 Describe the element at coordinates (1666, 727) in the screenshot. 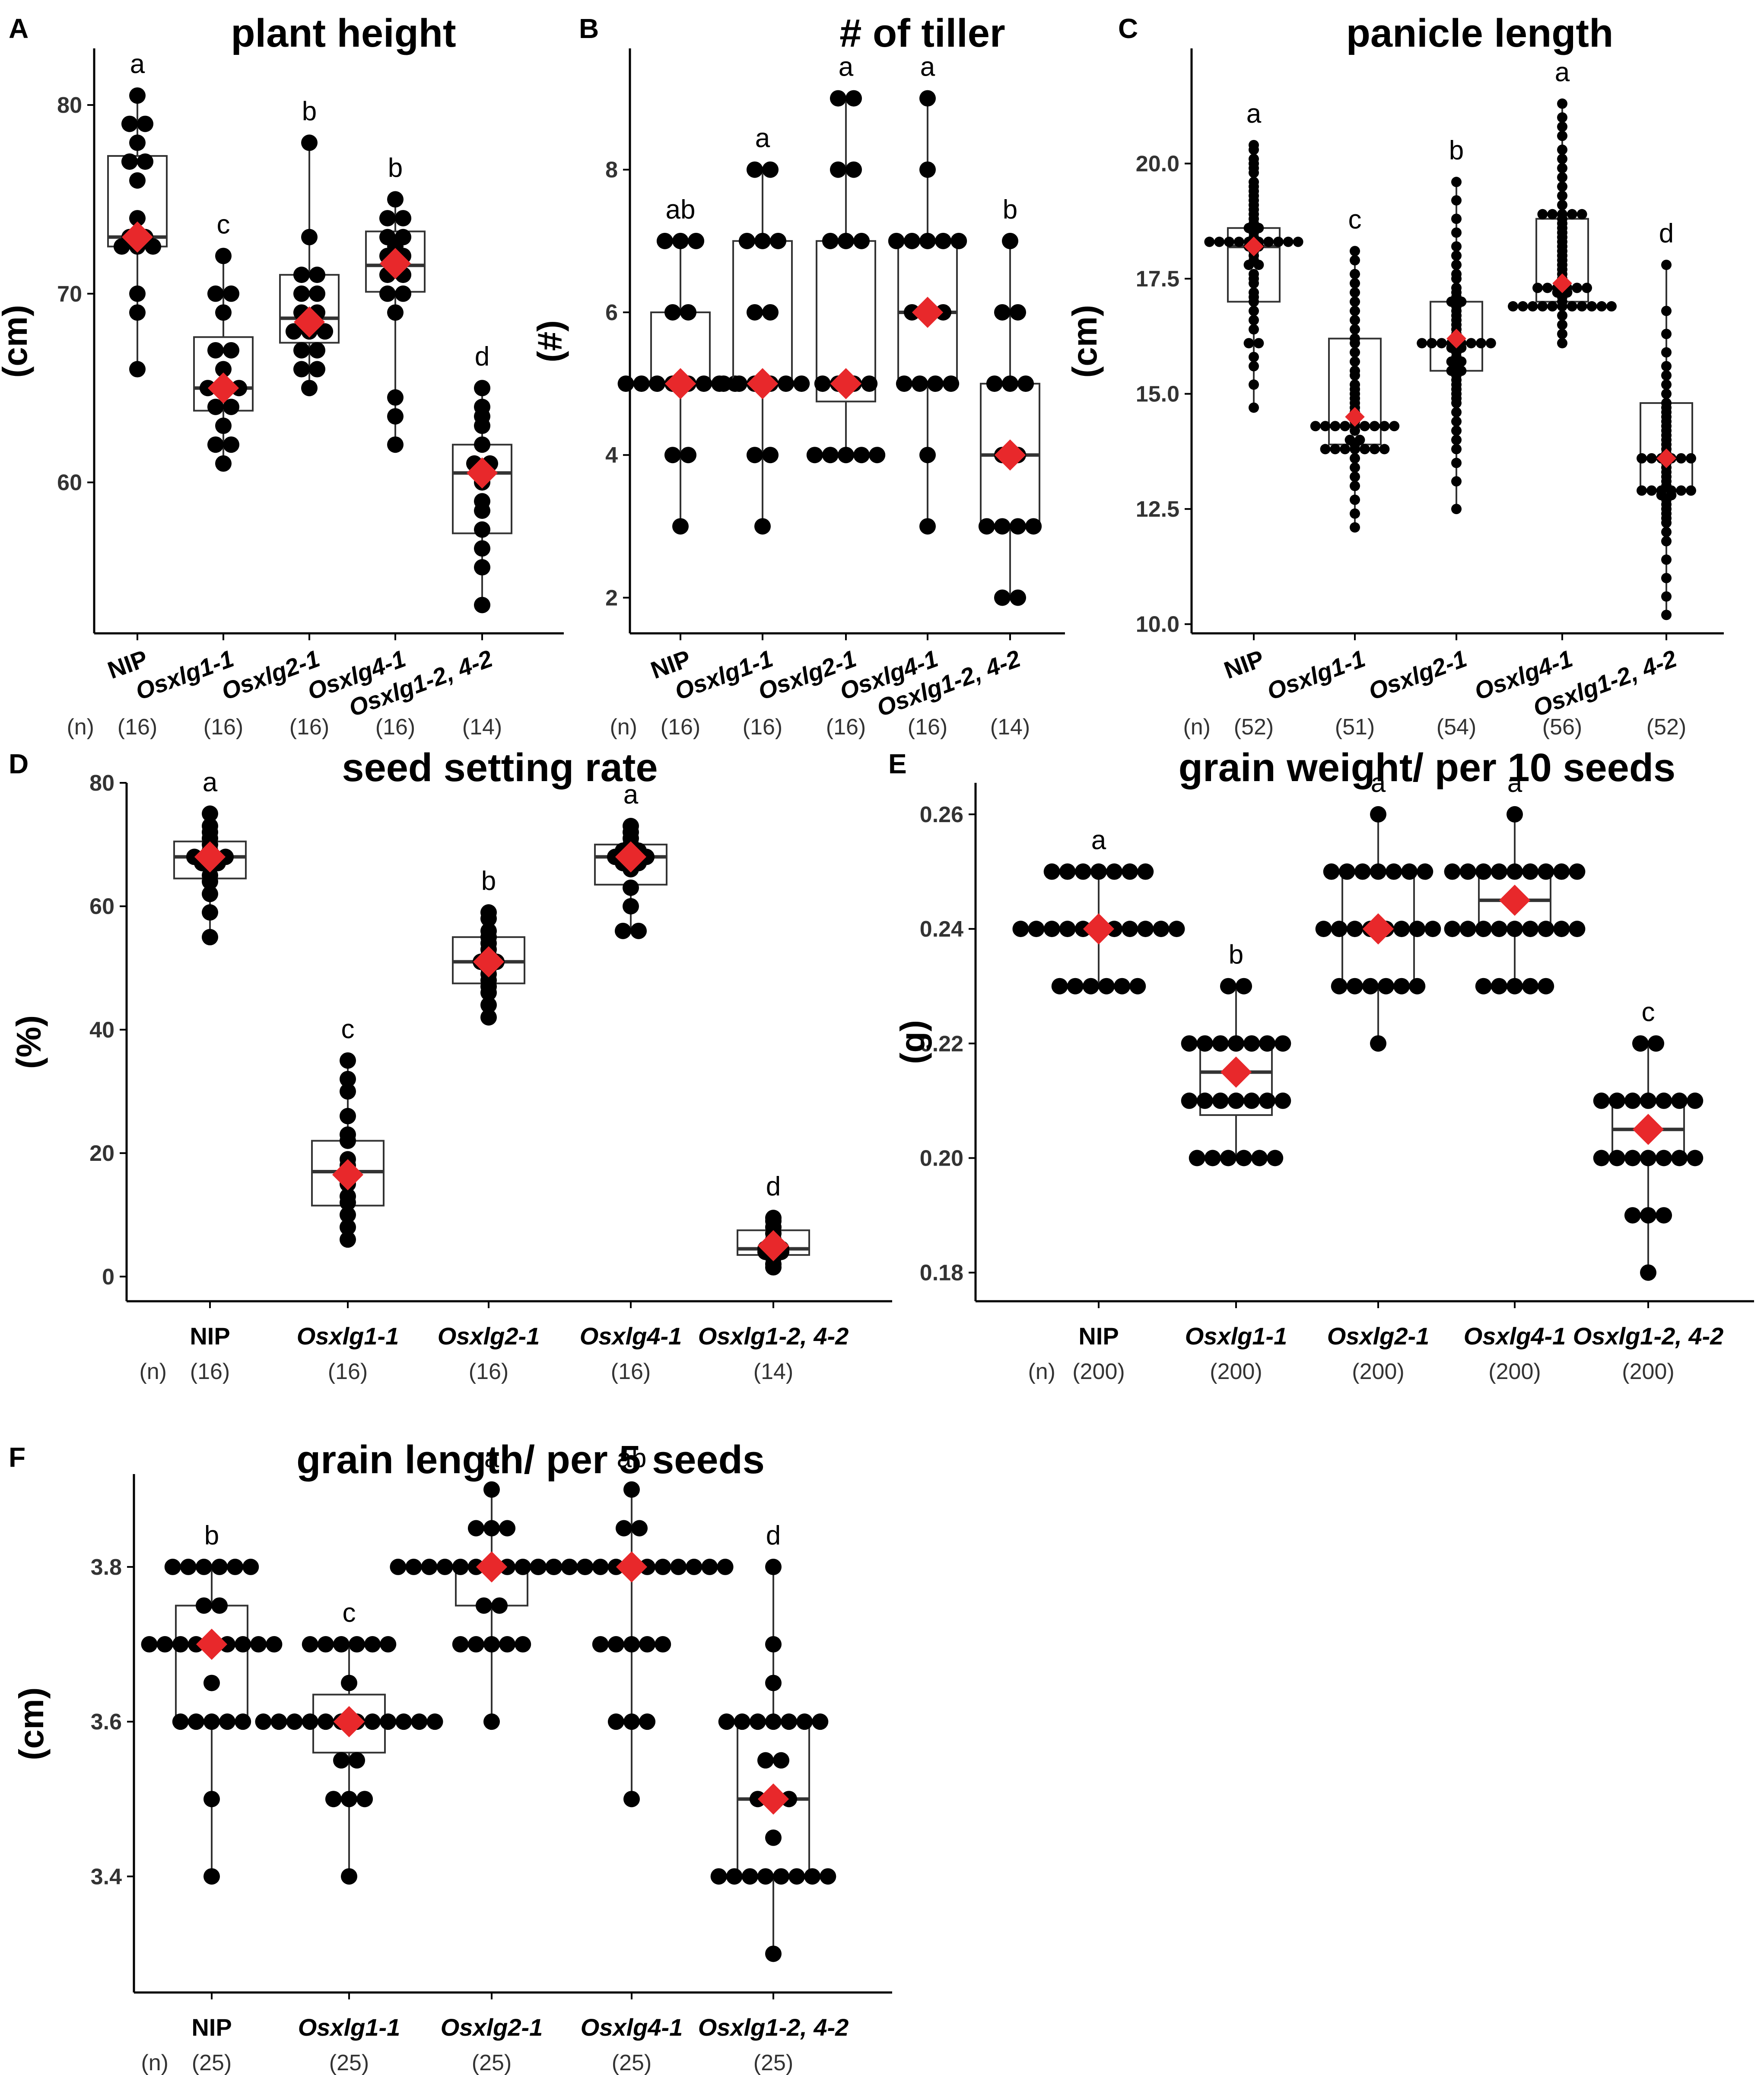

I see `n-count-label: (52)` at that location.